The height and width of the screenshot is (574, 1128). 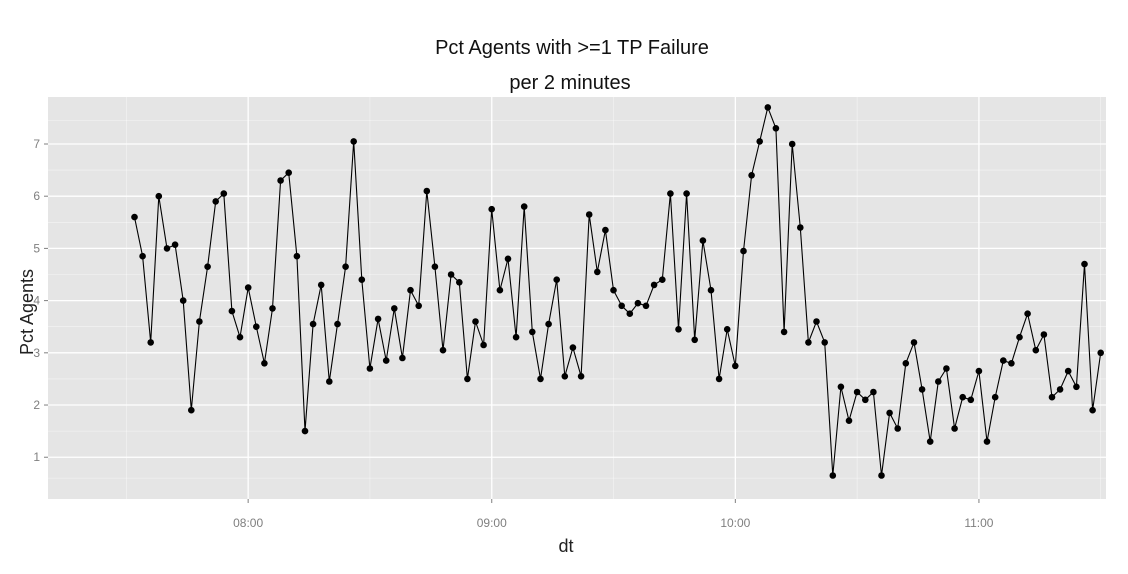 What do you see at coordinates (735, 523) in the screenshot?
I see `x-tick-label: 10:00` at bounding box center [735, 523].